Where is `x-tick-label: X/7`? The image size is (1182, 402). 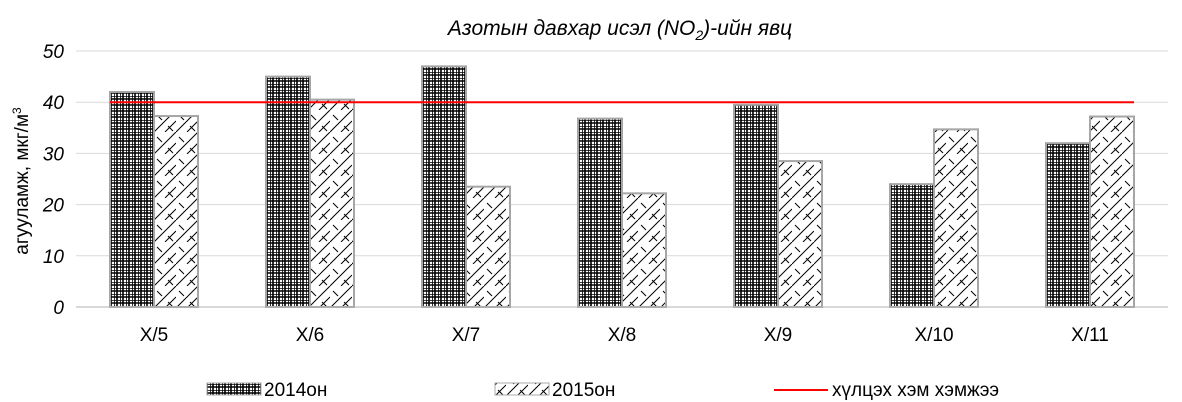
x-tick-label: X/7 is located at coordinates (466, 335).